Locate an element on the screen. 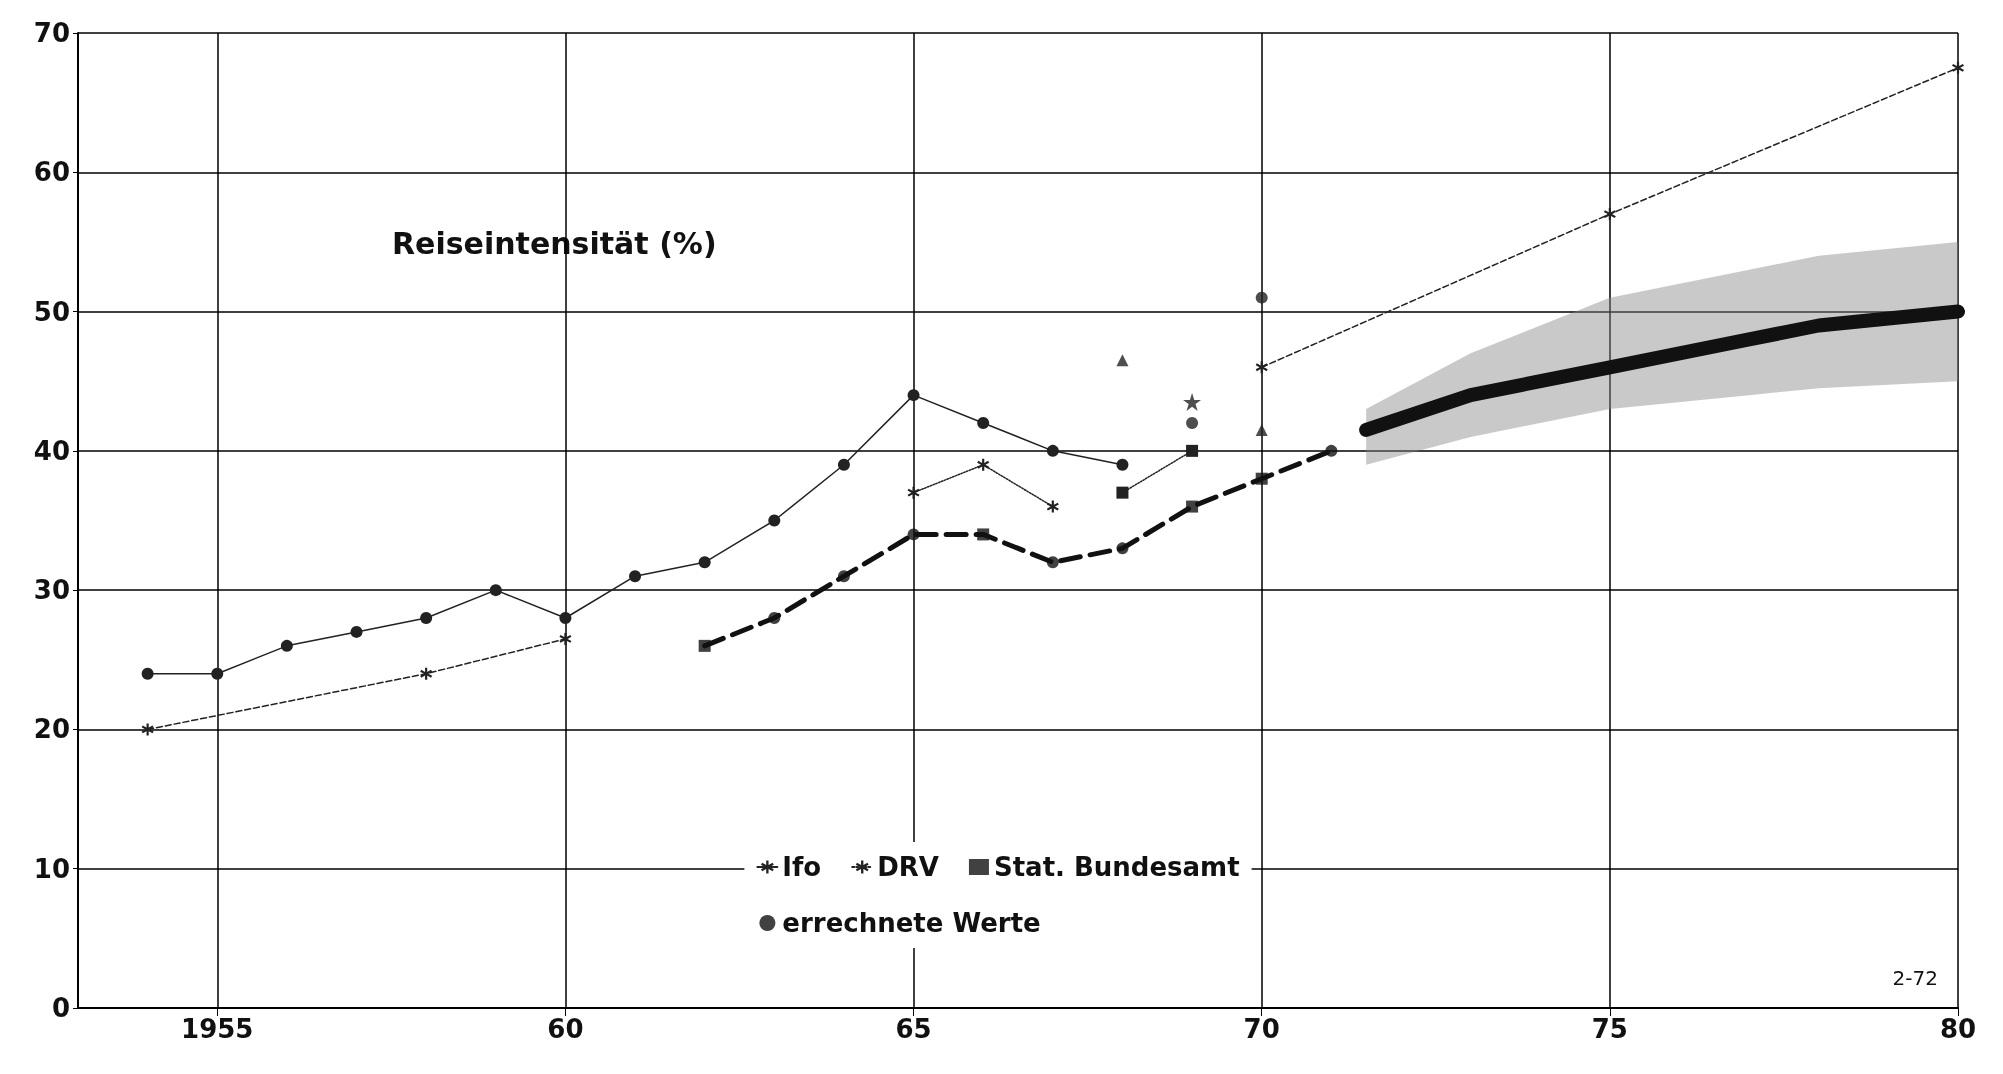 The width and height of the screenshot is (2003, 1074). y-tick-label: 70 is located at coordinates (51, 33).